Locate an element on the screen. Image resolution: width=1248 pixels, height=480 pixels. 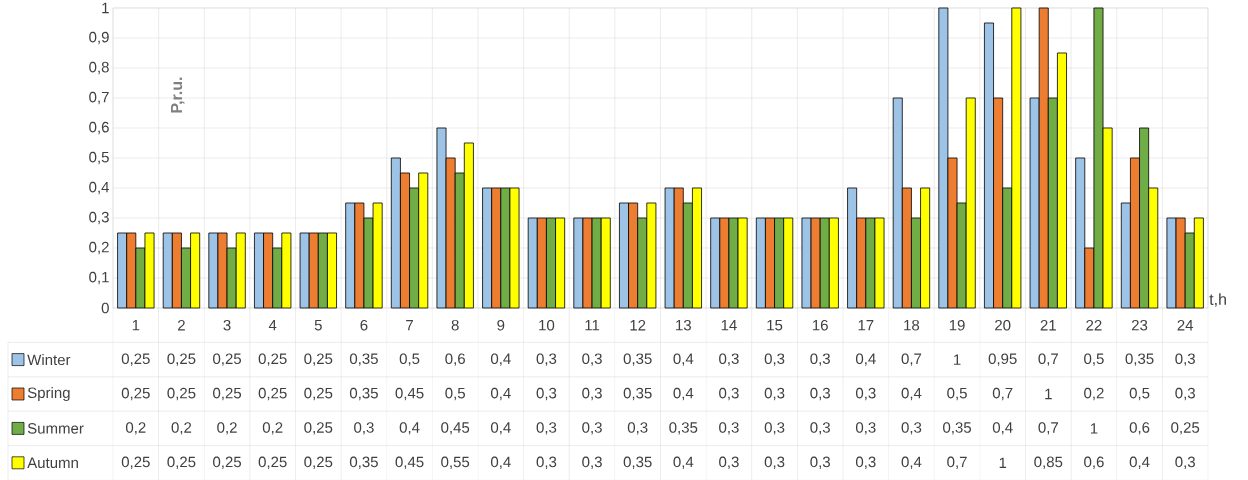
x-tick-label: 13 is located at coordinates (683, 325).